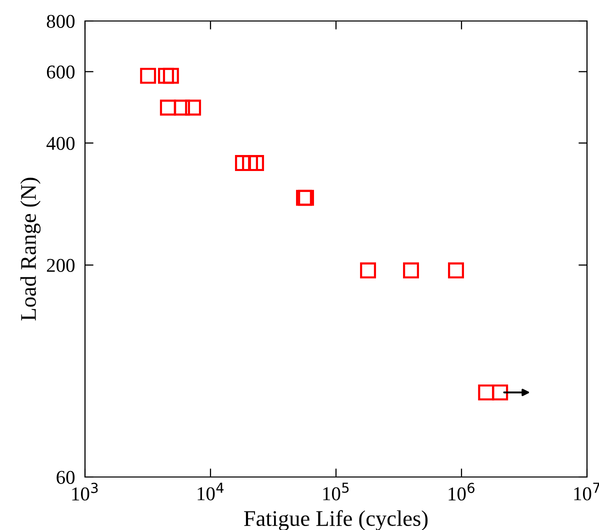 This screenshot has width=599, height=530. I want to click on x-tick-label: 10$^{5}$, so click(336, 491).